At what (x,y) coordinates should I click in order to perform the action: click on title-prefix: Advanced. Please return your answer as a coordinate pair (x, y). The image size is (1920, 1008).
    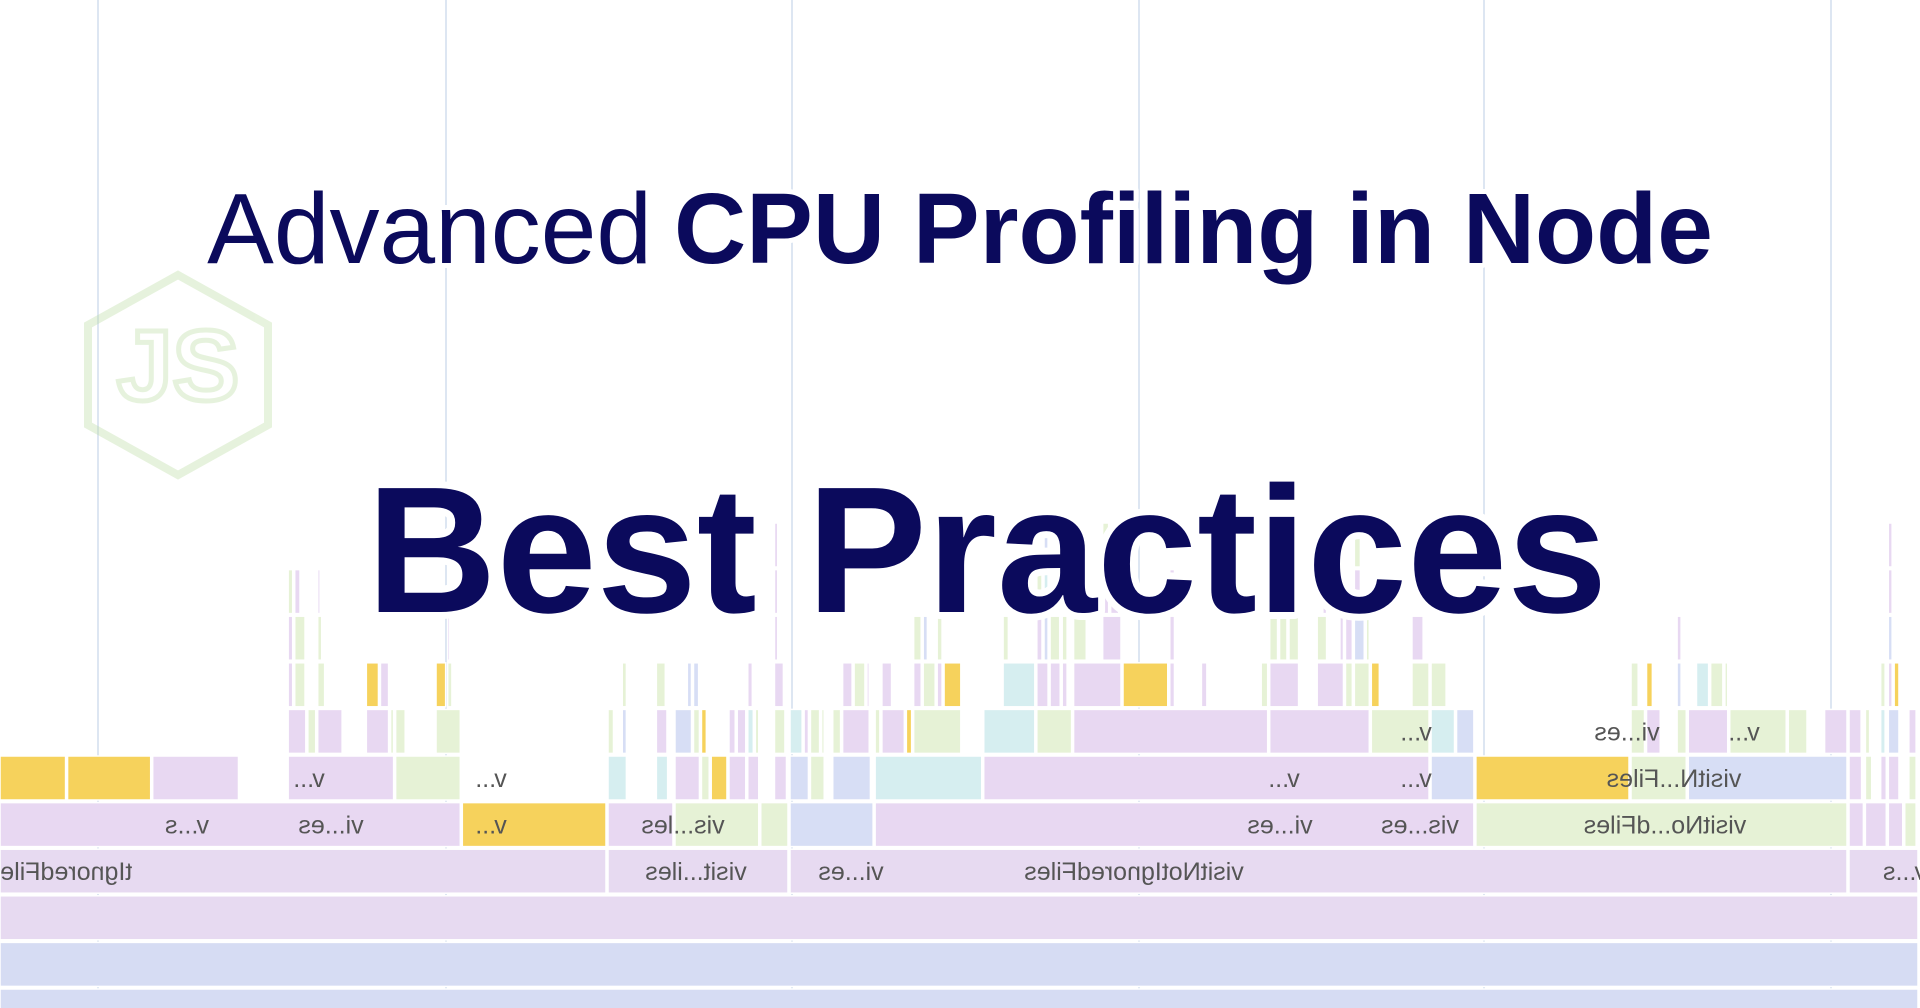
    Looking at the image, I should click on (429, 229).